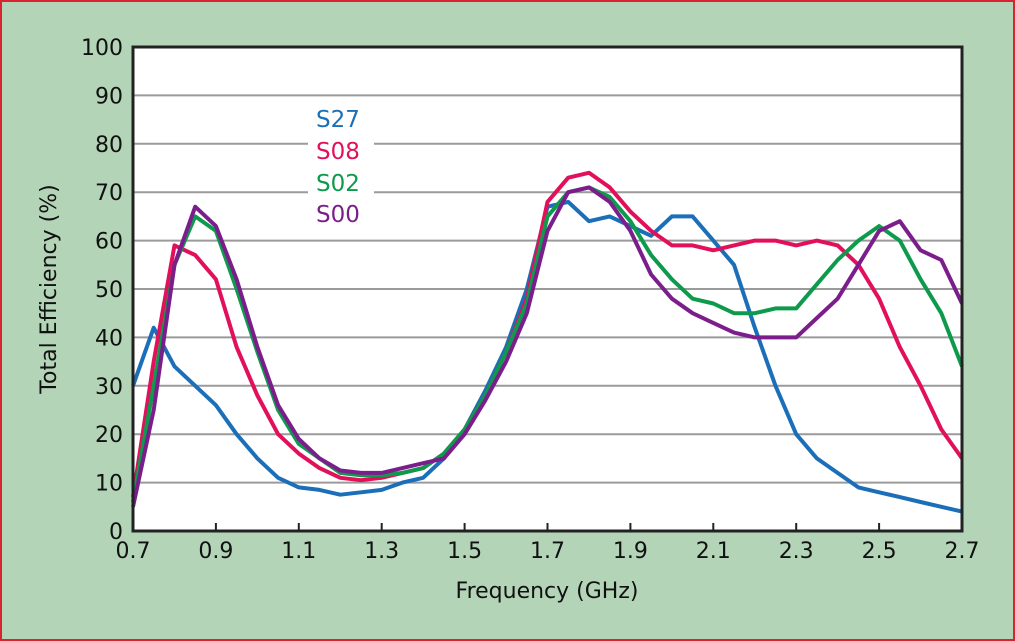 Image resolution: width=1015 pixels, height=641 pixels. I want to click on x-tick-label: 1.9, so click(630, 551).